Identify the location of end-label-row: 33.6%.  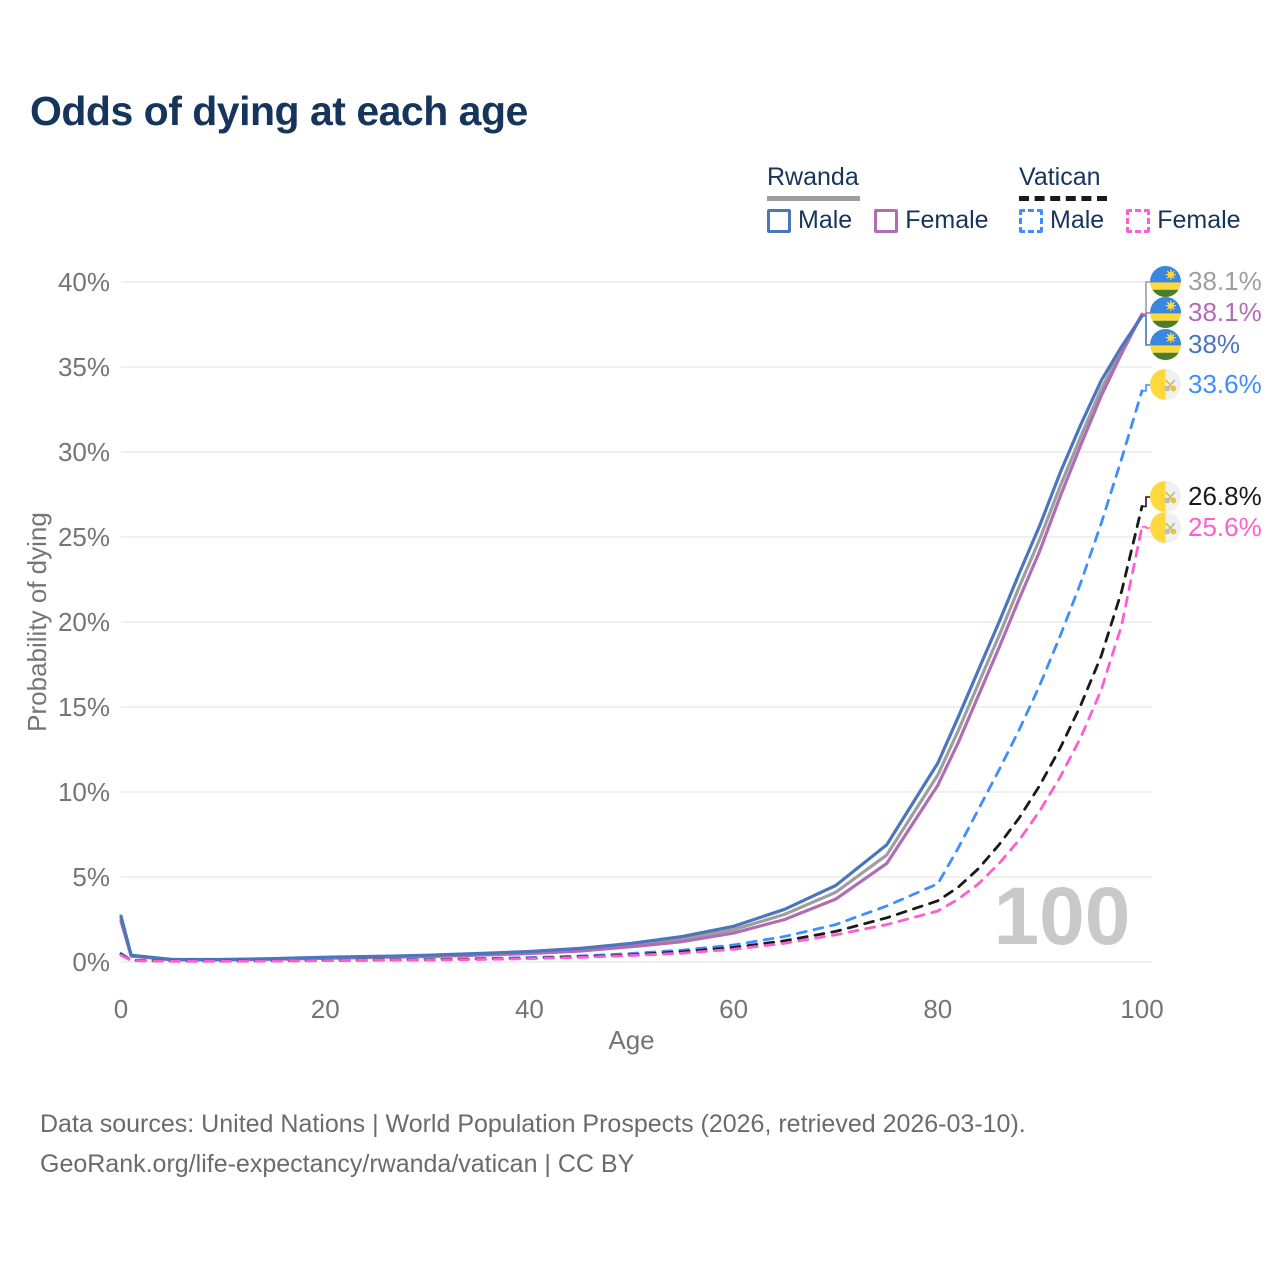
(1206, 384).